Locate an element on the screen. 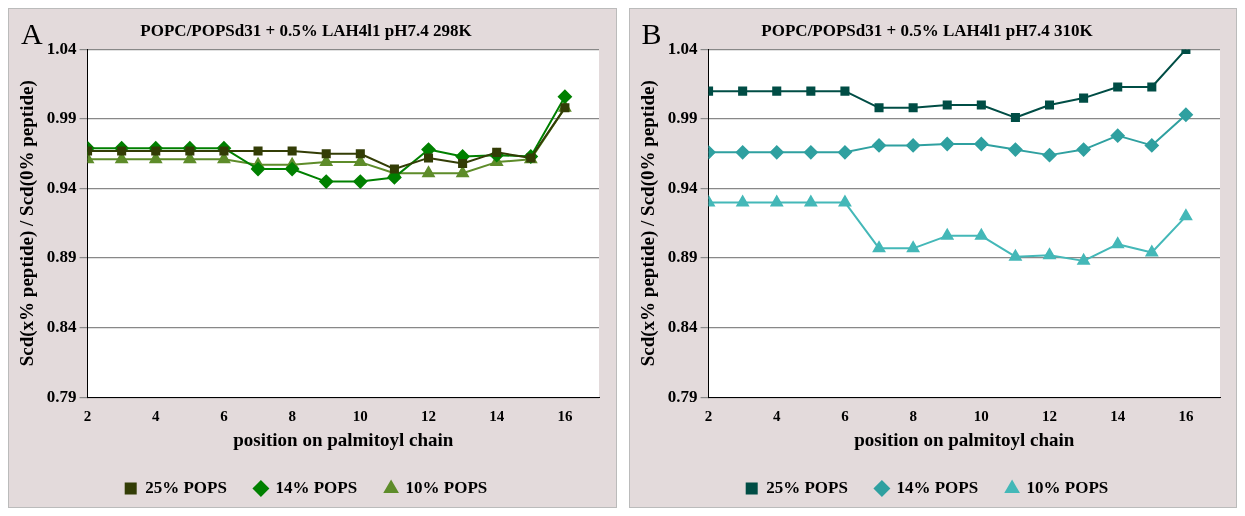 This screenshot has width=1245, height=516. text: A is located at coordinates (32, 34).